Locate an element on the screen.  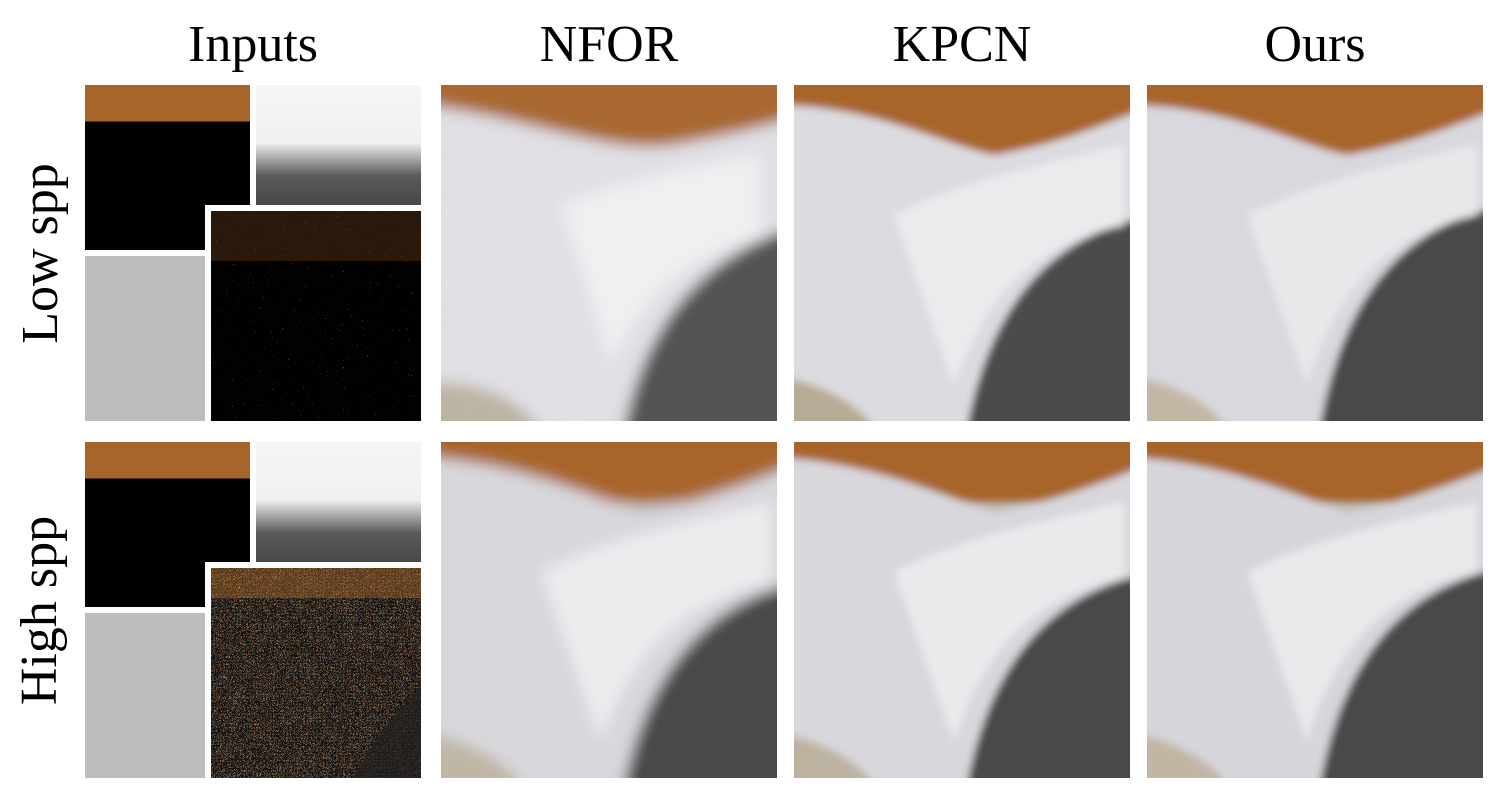
nfor-low-spp-image is located at coordinates (609, 253).